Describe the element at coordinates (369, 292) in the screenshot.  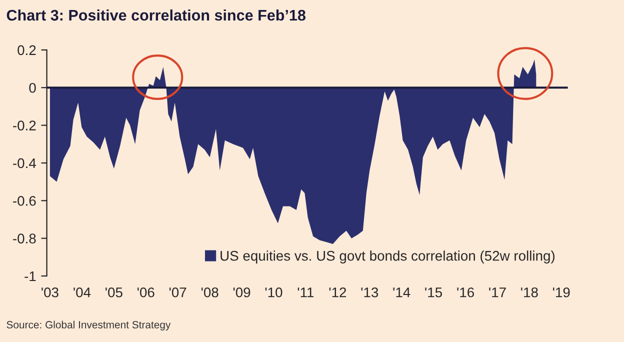
I see `x-tick-label: '13` at that location.